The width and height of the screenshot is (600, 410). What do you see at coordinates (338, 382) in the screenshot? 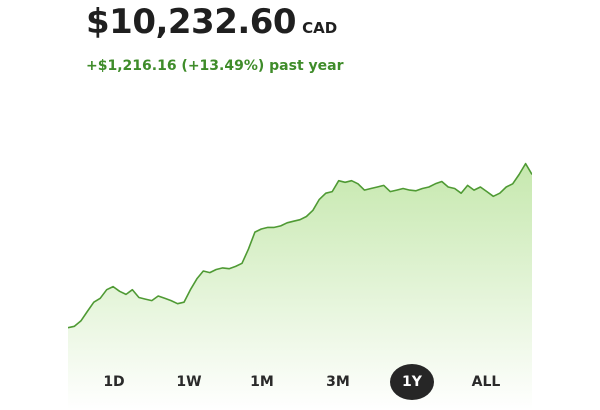
I see `range-tab-3m: 3M` at bounding box center [338, 382].